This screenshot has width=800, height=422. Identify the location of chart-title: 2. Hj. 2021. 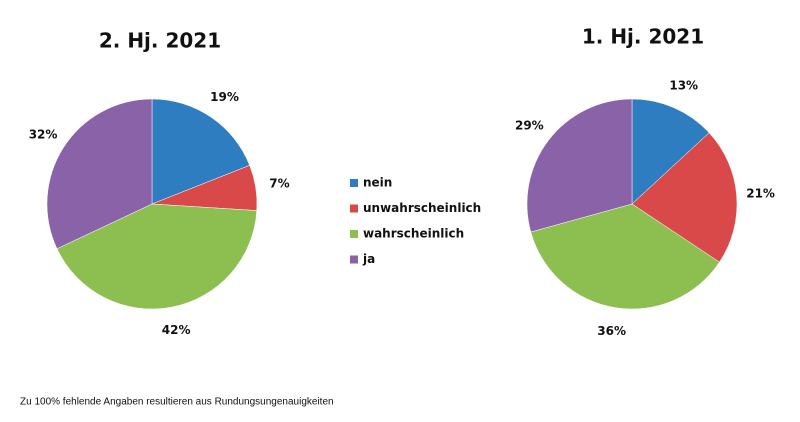
(160, 41).